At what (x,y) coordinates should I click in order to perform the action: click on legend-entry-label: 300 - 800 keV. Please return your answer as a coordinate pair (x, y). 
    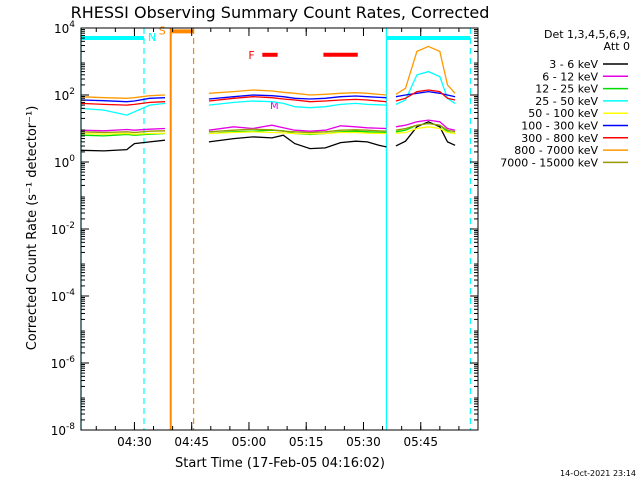
    Looking at the image, I should click on (559, 138).